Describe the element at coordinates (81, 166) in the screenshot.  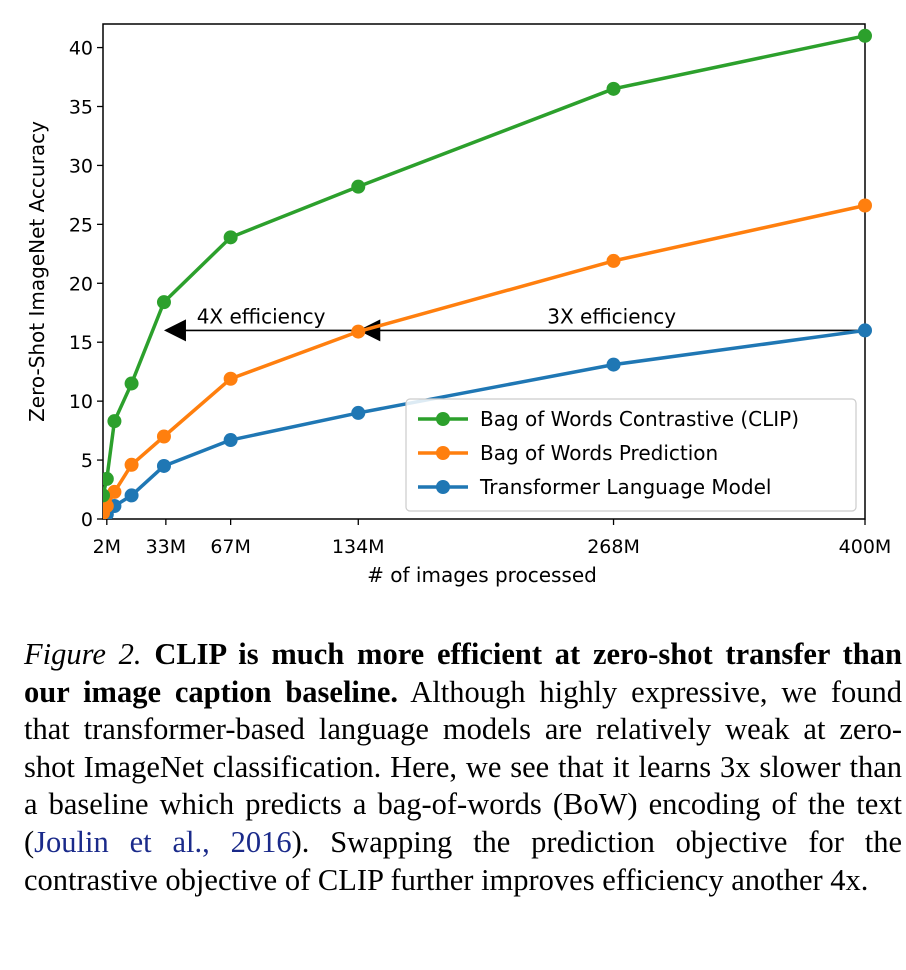
I see `y-tick-label: 30` at that location.